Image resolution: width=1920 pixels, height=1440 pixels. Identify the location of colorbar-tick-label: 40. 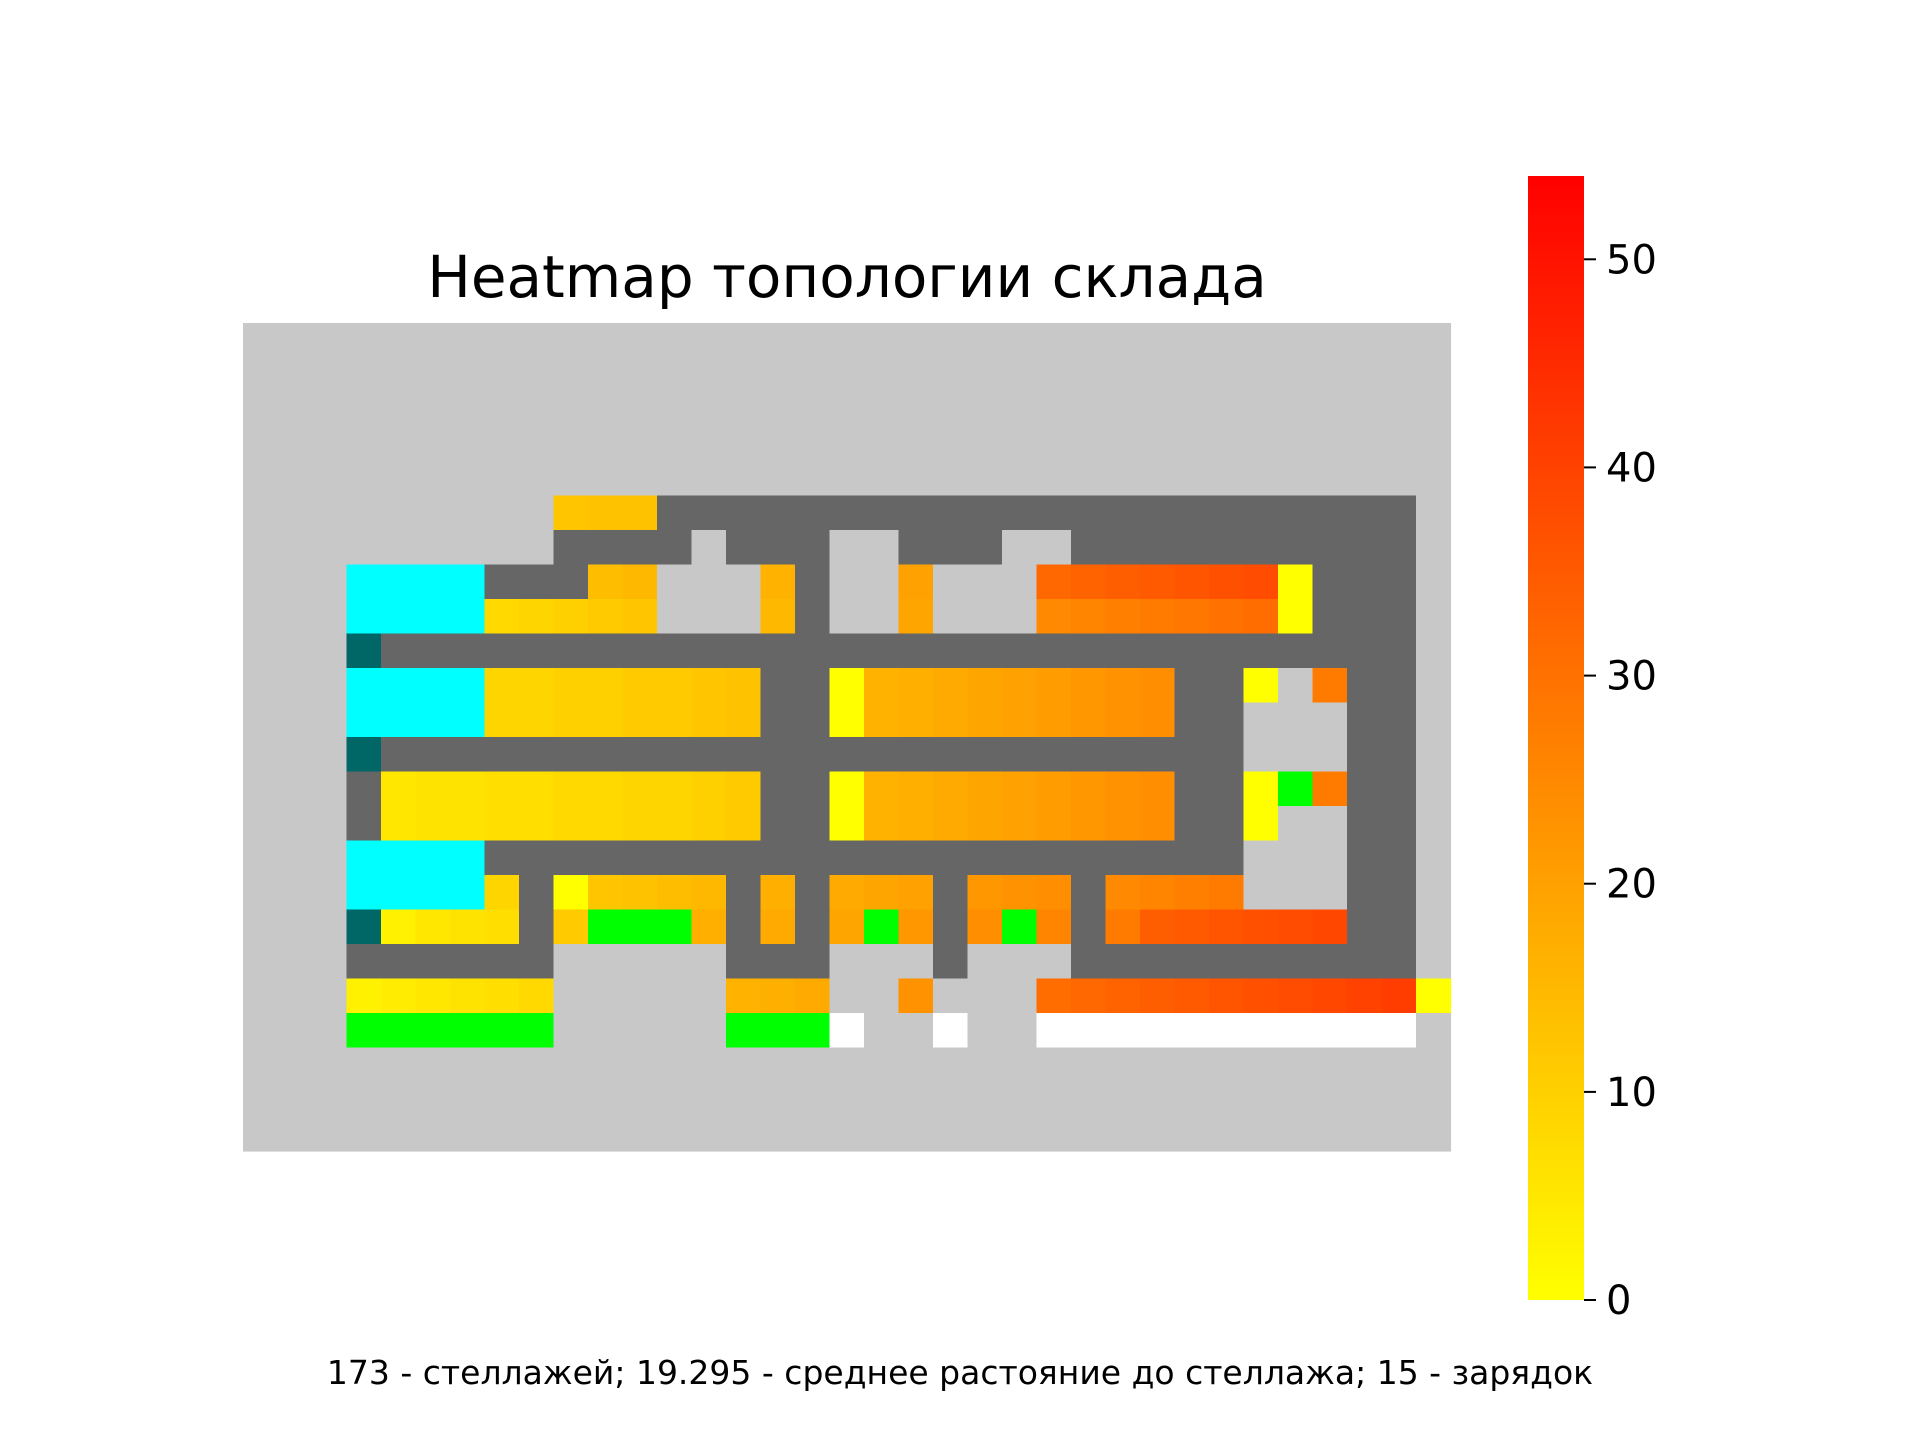
(1631, 468).